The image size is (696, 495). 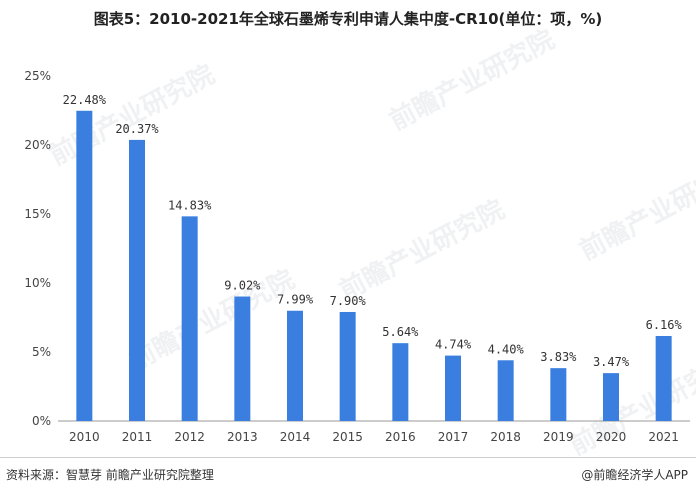 I want to click on x-tick-label: 2014, so click(x=295, y=437).